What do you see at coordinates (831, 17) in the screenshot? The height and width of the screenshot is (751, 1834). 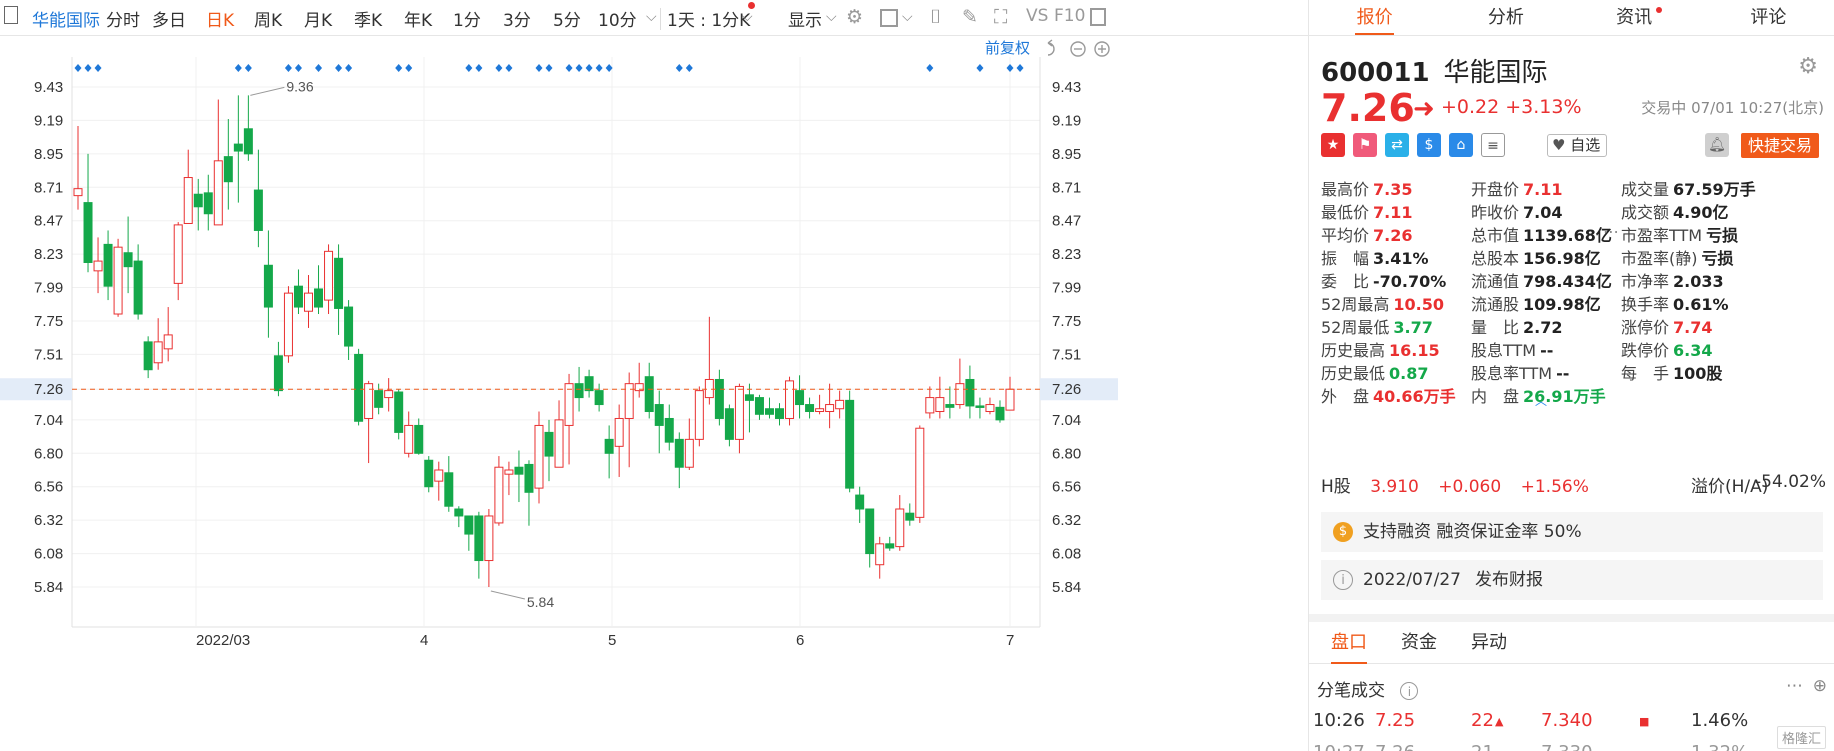 I see `display-chevron-icon: ⌵` at bounding box center [831, 17].